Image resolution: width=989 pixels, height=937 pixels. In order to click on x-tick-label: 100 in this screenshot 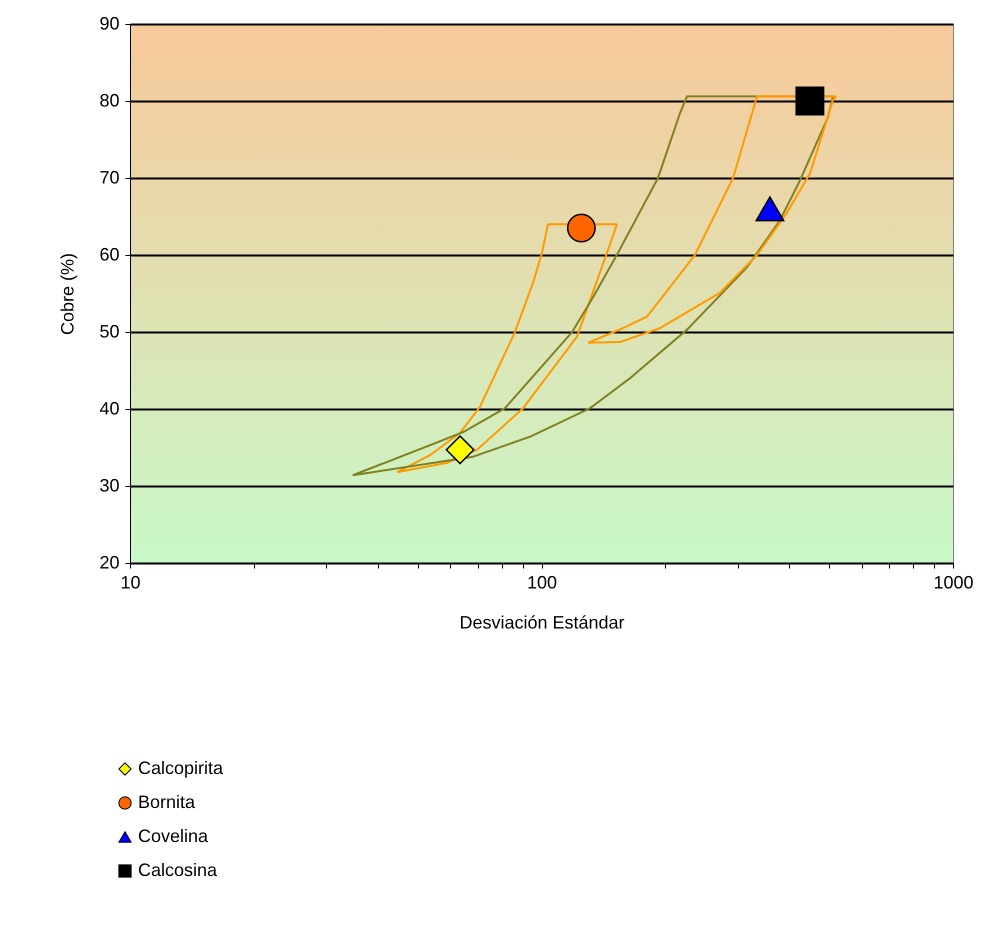, I will do `click(542, 582)`.